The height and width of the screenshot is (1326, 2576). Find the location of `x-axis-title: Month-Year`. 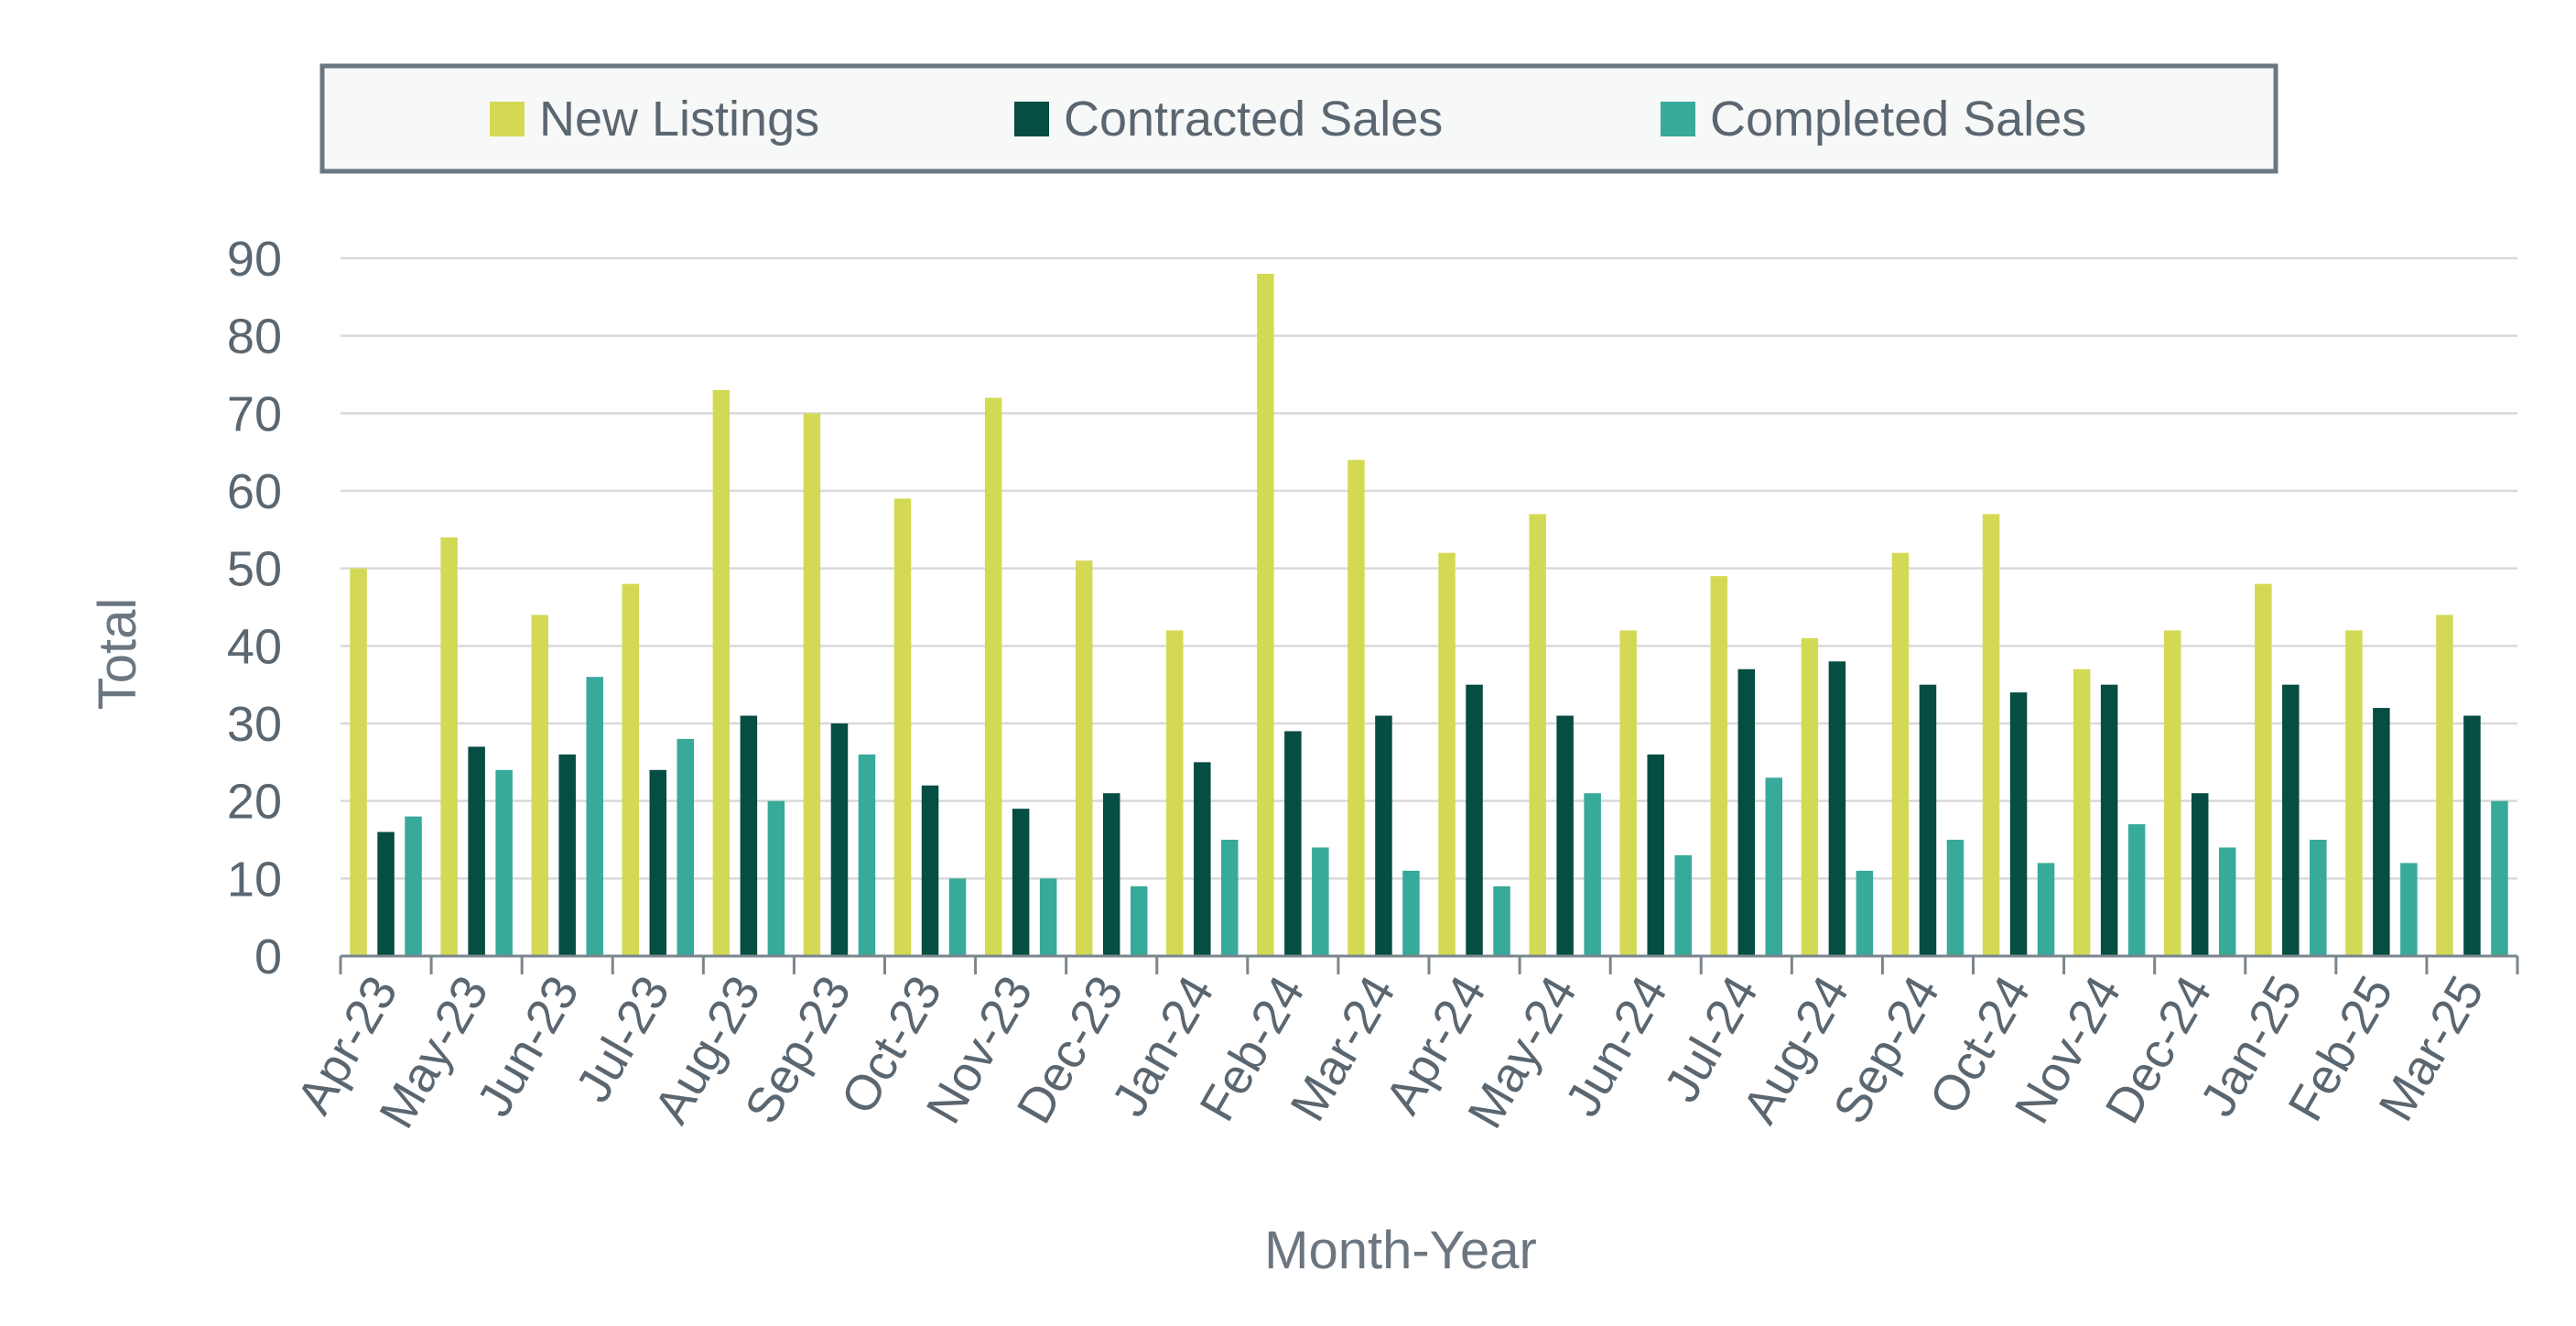

x-axis-title: Month-Year is located at coordinates (1401, 1250).